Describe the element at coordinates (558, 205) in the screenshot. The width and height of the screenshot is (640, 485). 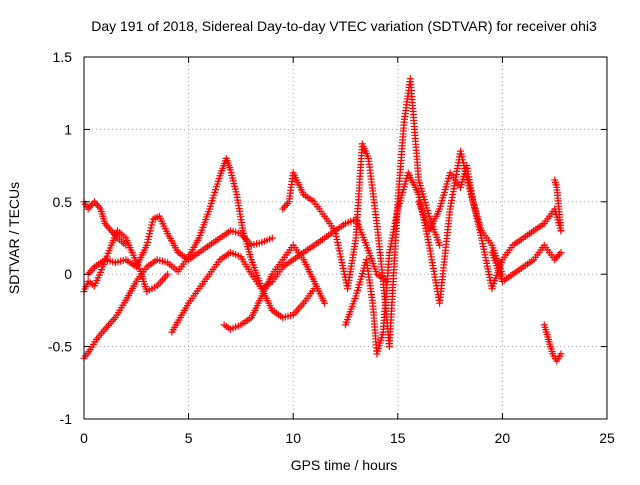
I see `series-satellite-track-L` at that location.